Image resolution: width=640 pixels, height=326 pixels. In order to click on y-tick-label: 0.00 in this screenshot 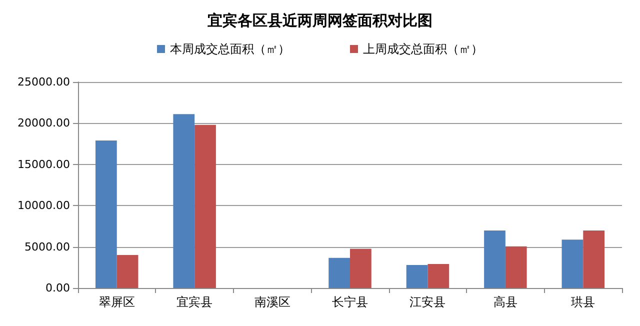, I will do `click(58, 288)`.